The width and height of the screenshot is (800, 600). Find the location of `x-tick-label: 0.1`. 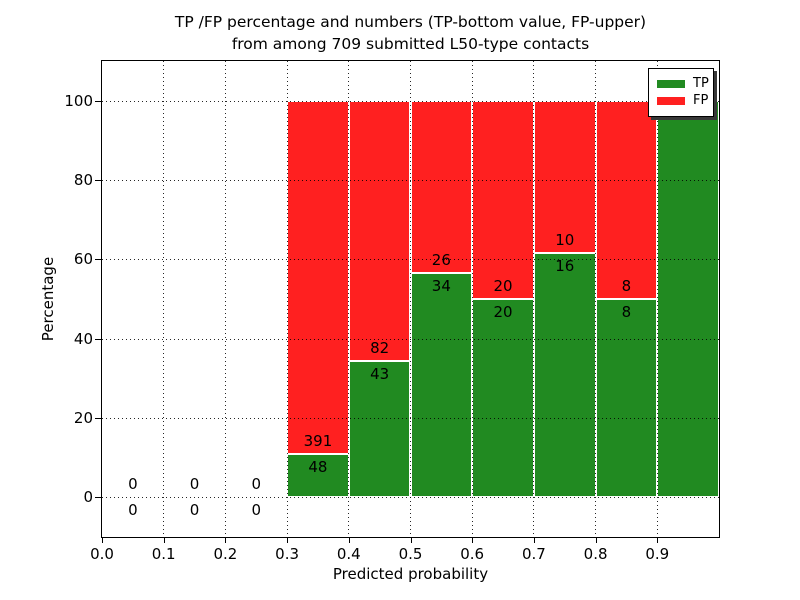

x-tick-label: 0.1 is located at coordinates (163, 554).